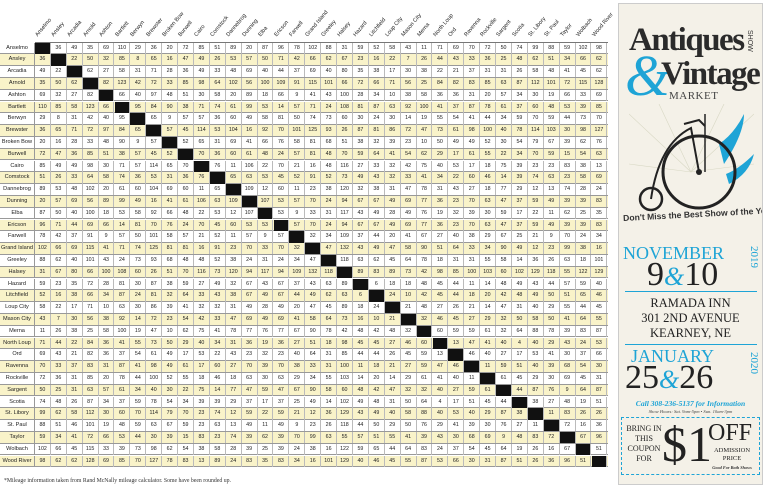  Describe the element at coordinates (297, 213) in the screenshot. I see `mileage-cell: 9` at that location.